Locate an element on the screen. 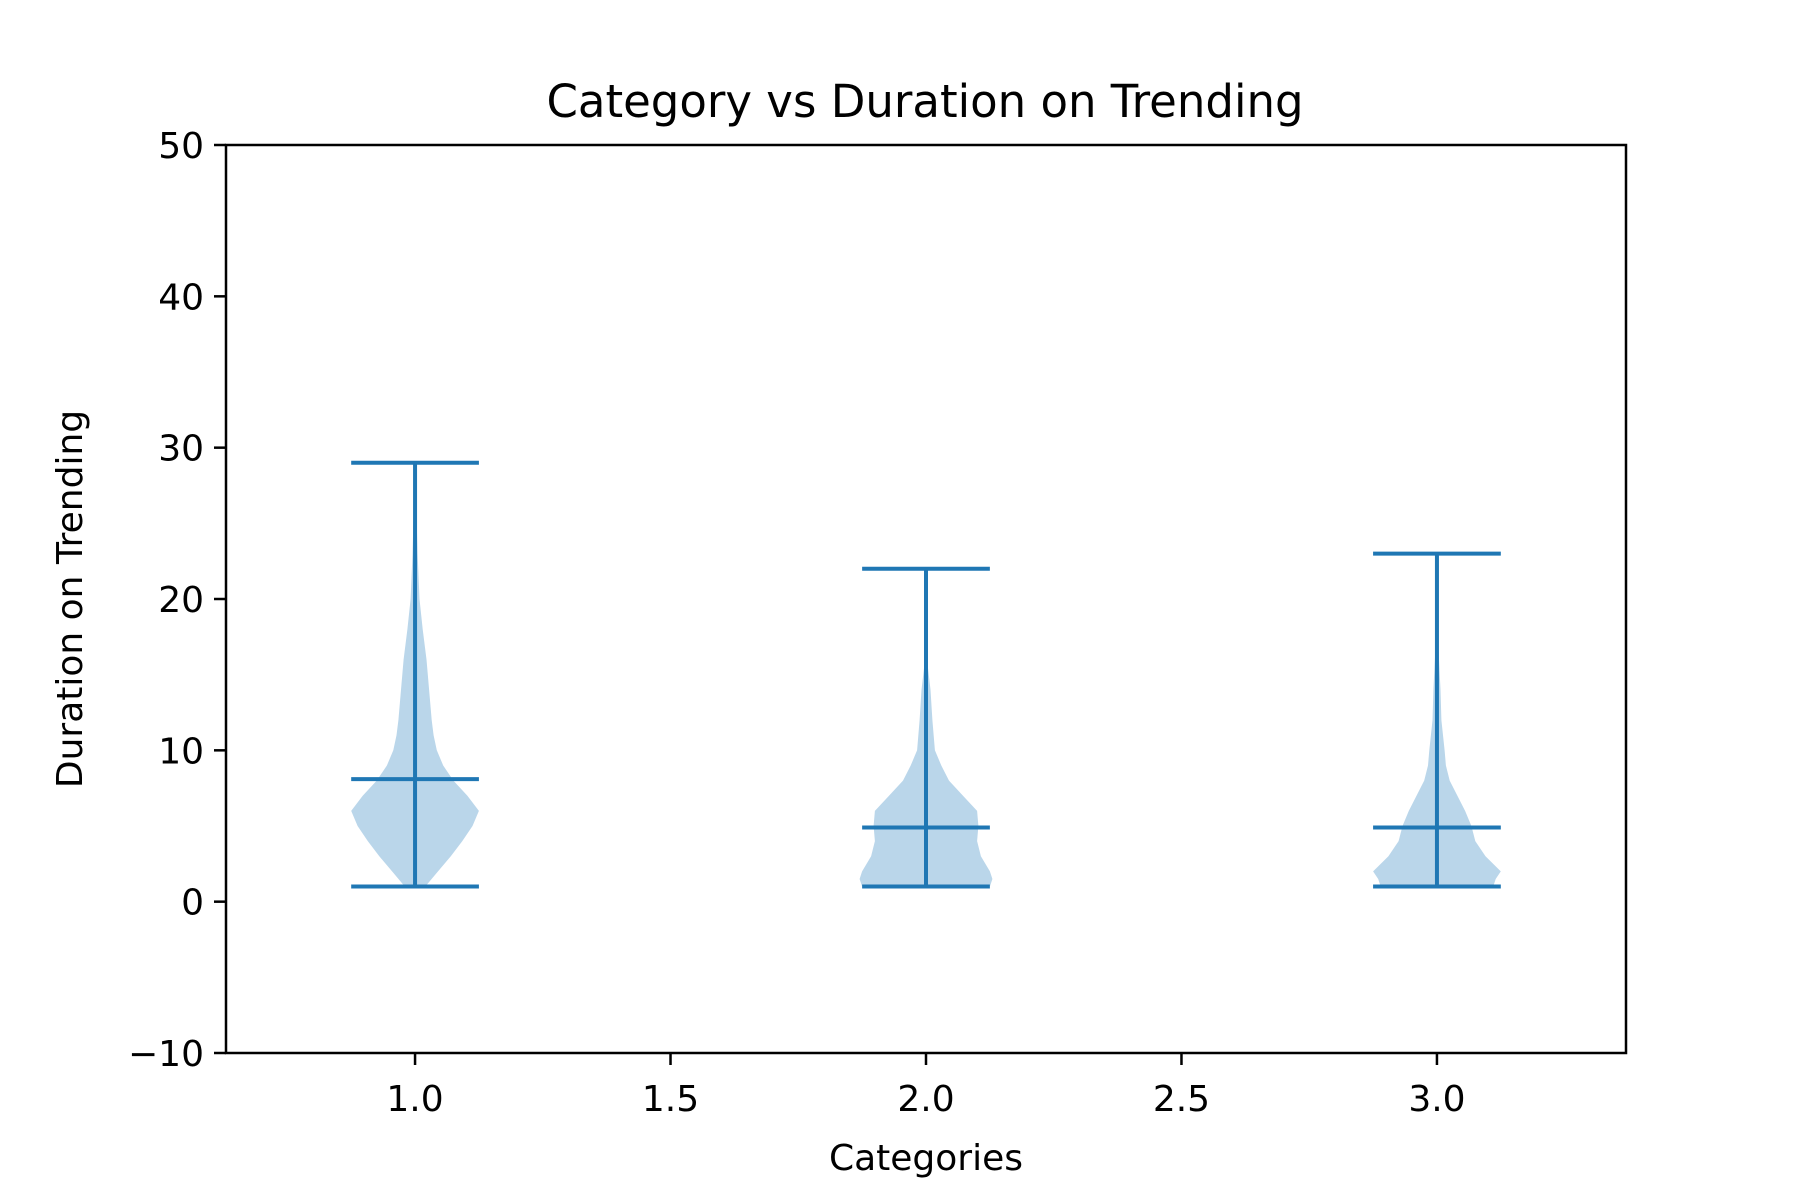  x-tick-label: 3.0 is located at coordinates (1436, 1099).